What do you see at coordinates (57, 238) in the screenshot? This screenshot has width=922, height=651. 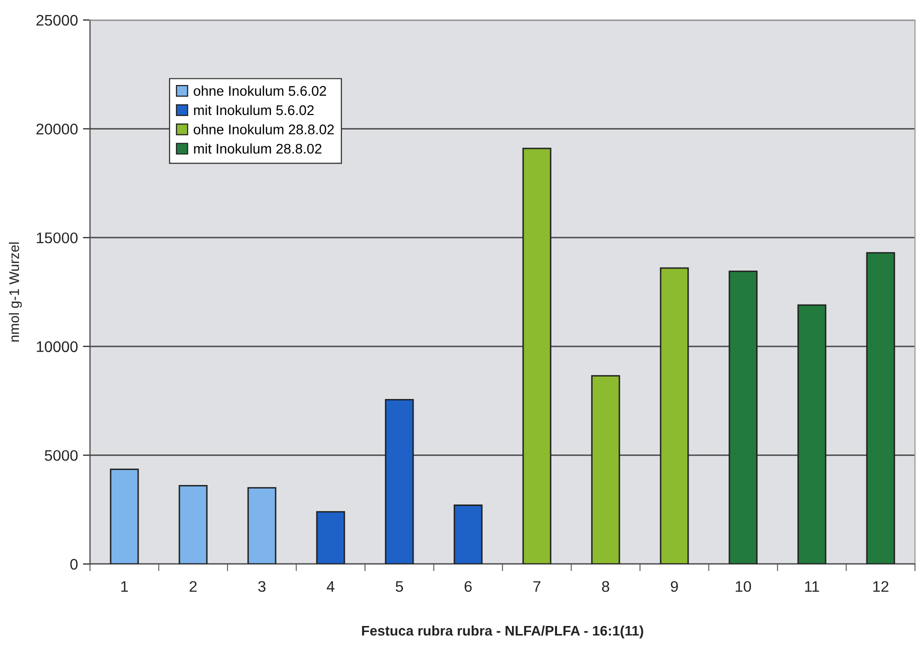 I see `y-tick-label: 15000` at bounding box center [57, 238].